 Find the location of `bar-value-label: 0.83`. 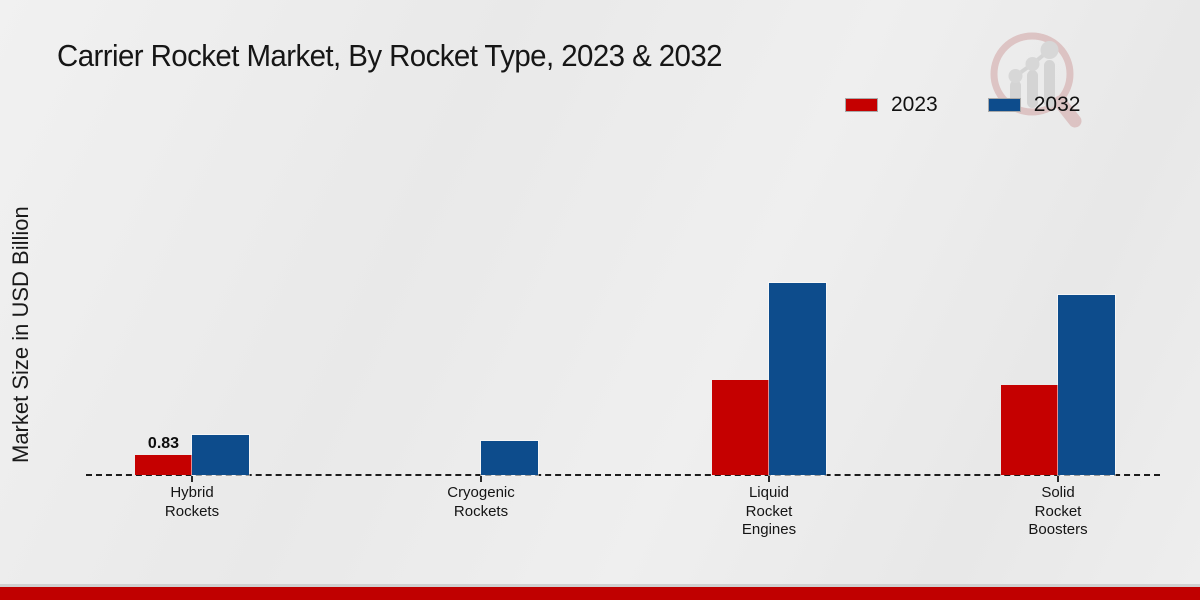

bar-value-label: 0.83 is located at coordinates (163, 443).